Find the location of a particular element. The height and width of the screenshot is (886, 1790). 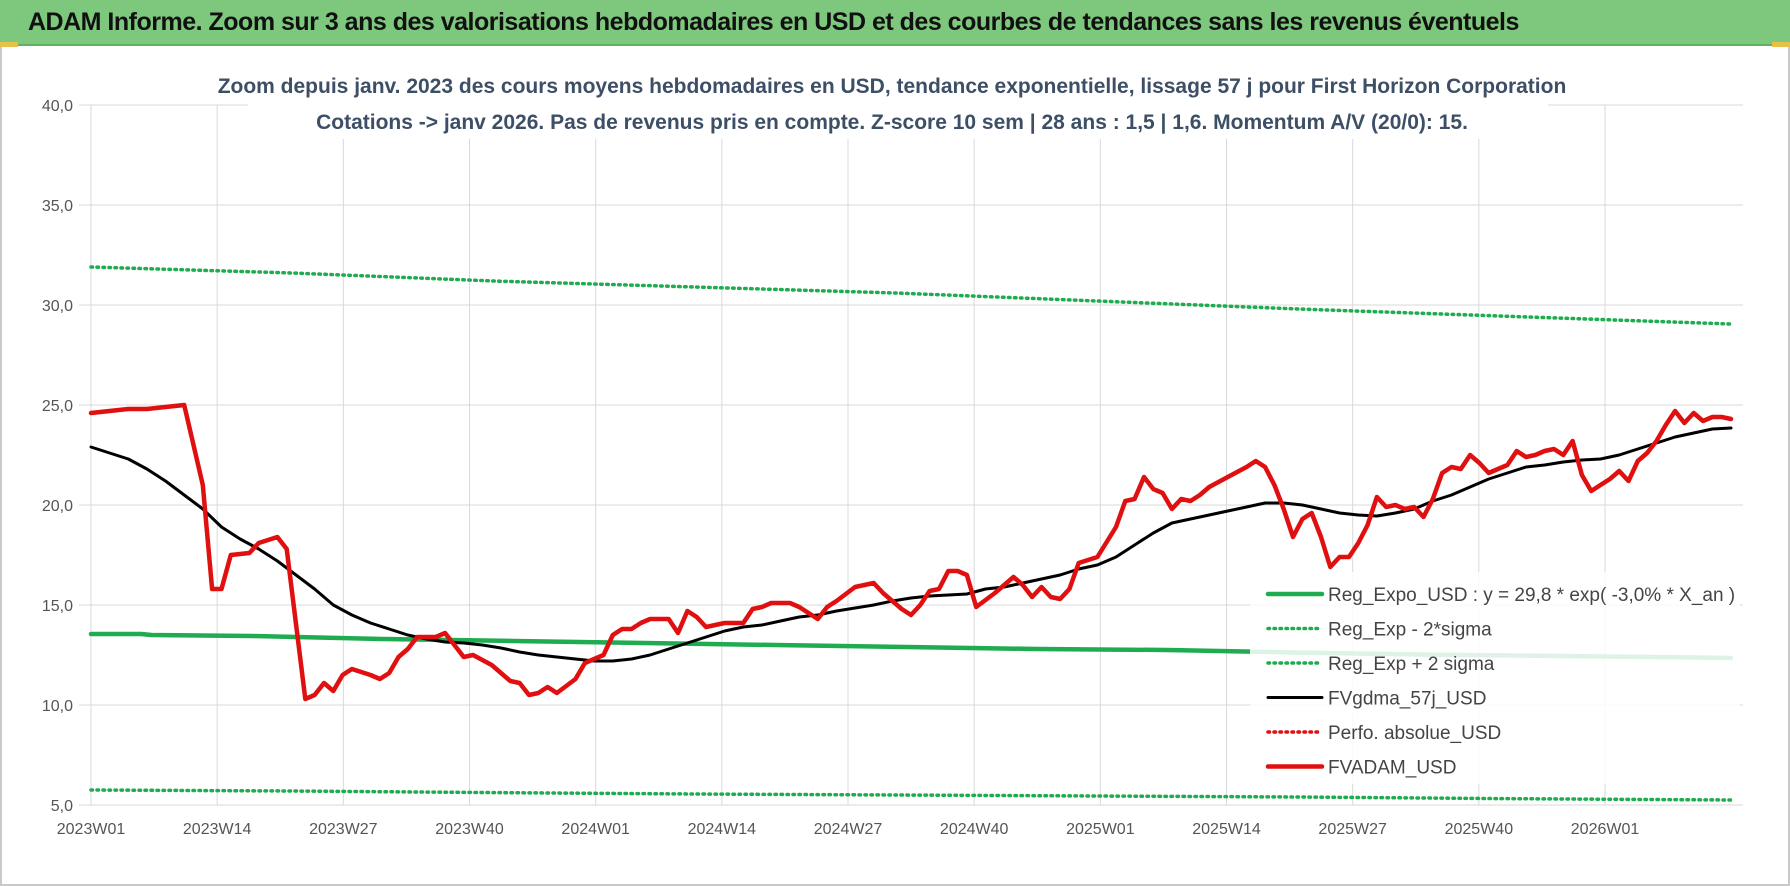

banner-left-accent is located at coordinates (9, 44).